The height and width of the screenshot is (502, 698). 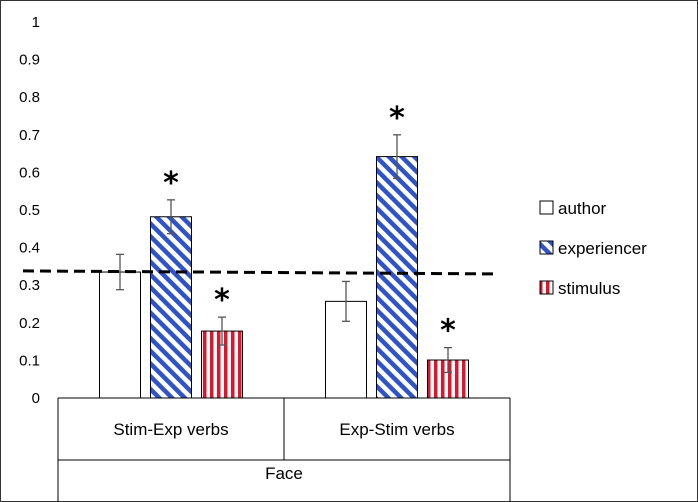 I want to click on y-tick-label: 0.5, so click(x=29, y=210).